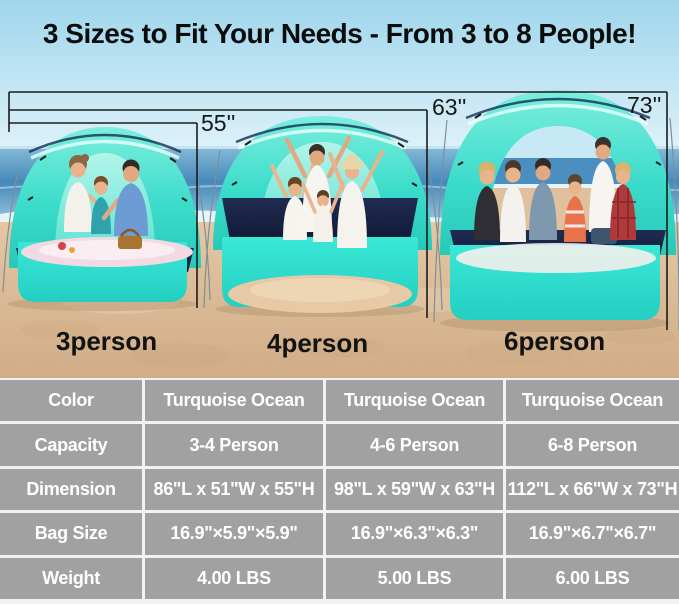 The height and width of the screenshot is (604, 679). Describe the element at coordinates (592, 534) in the screenshot. I see `spec-value-bag-size-large: 16.9"×6.7"×6.7"` at that location.